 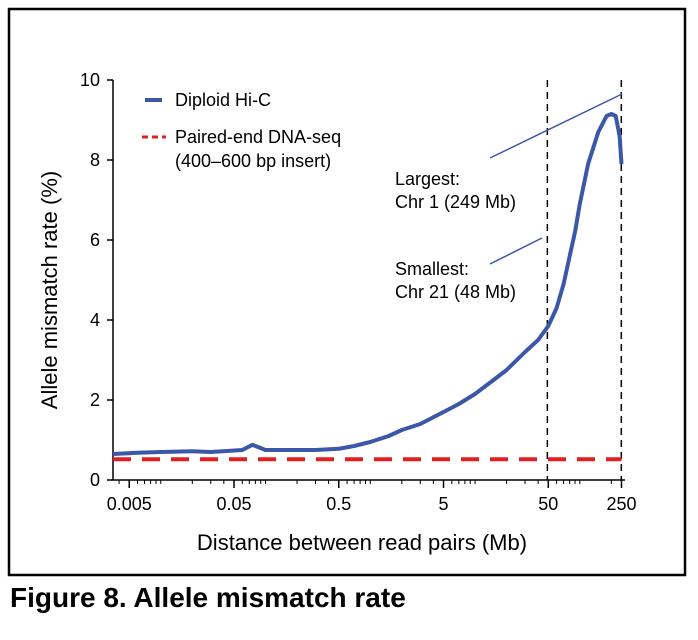 What do you see at coordinates (621, 504) in the screenshot?
I see `x-tick-label: 250` at bounding box center [621, 504].